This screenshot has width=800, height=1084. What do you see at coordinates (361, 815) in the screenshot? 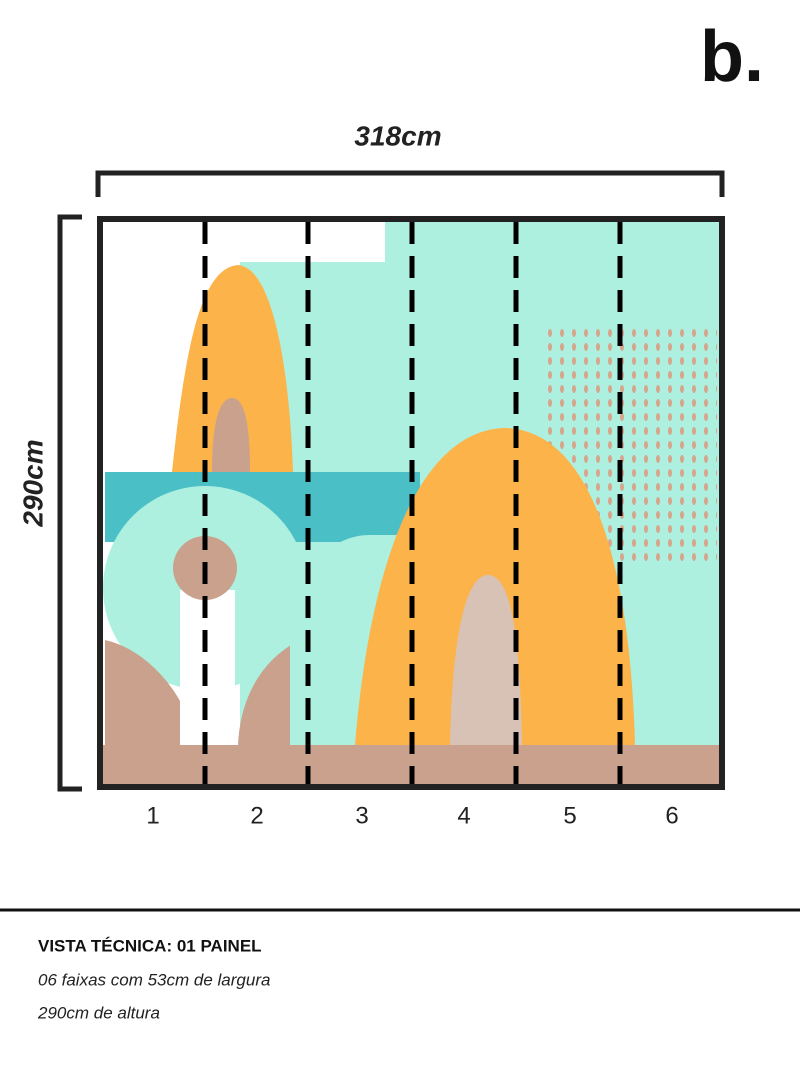
I see `strip-number: 3` at bounding box center [361, 815].